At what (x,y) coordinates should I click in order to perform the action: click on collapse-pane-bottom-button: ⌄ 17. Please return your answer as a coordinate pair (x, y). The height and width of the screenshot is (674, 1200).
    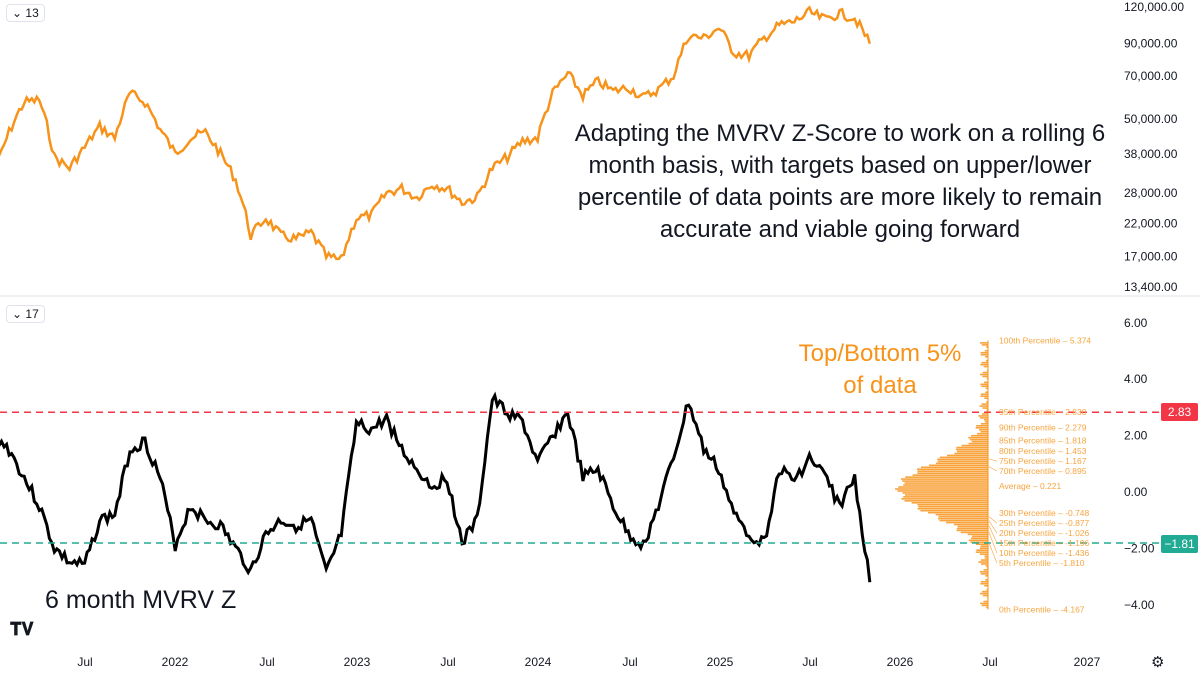
    Looking at the image, I should click on (25, 314).